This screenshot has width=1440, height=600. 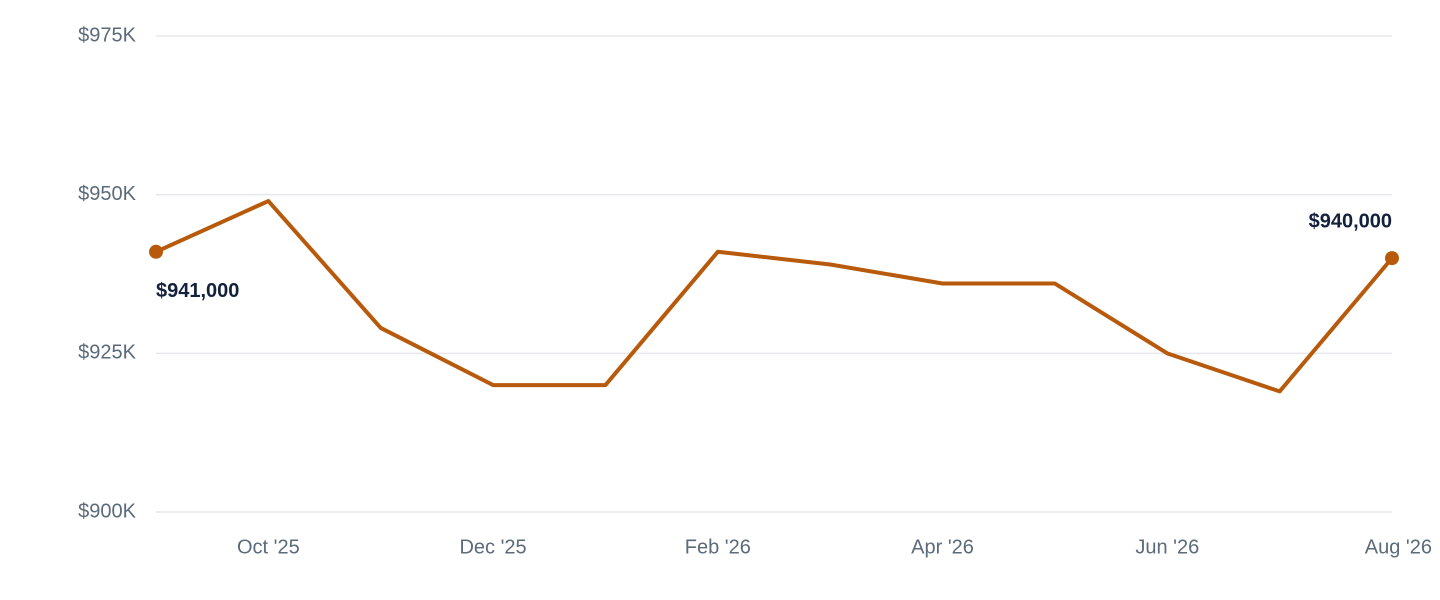 What do you see at coordinates (268, 547) in the screenshot?
I see `x-tick-label: Oct '25` at bounding box center [268, 547].